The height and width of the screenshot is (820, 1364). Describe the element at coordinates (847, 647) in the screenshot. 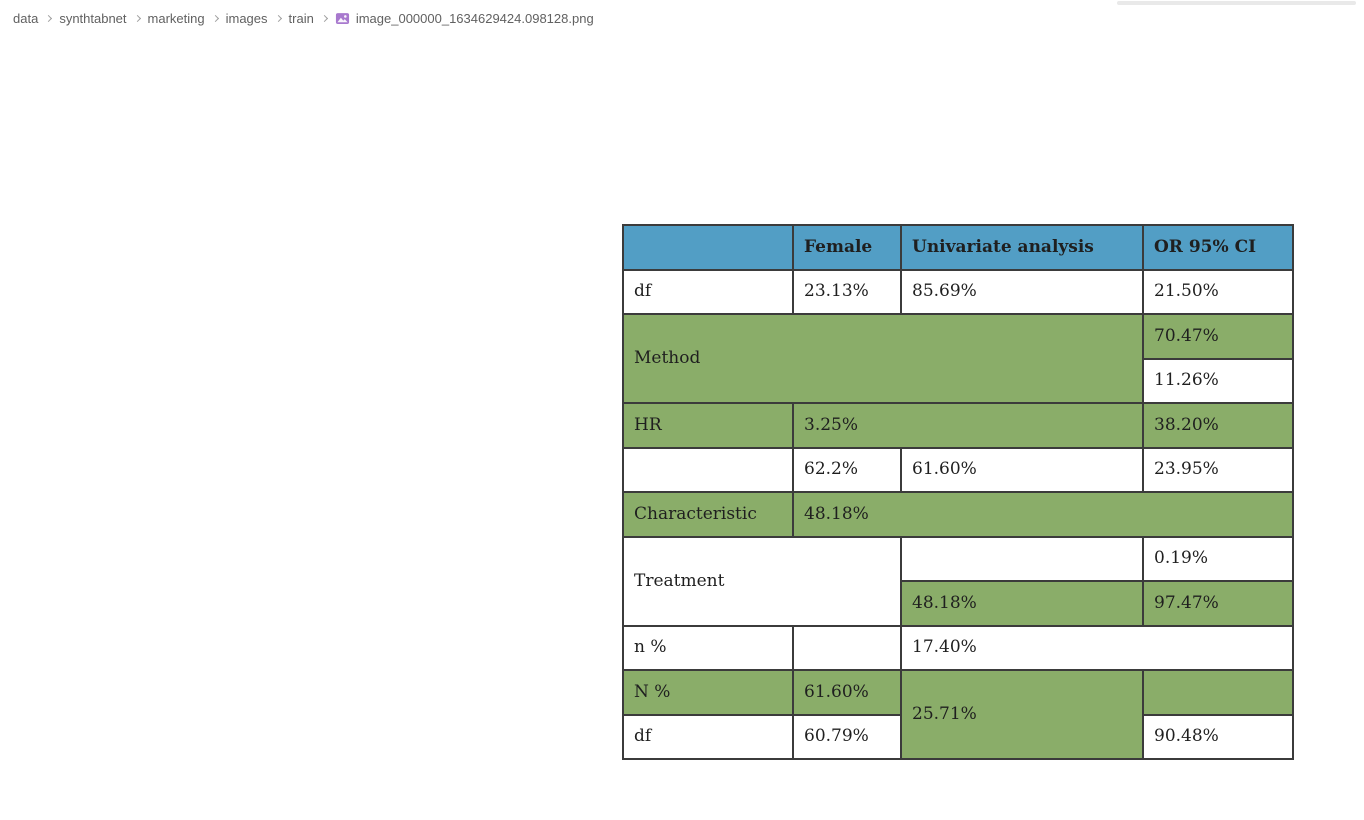

I see `cell-r9c2` at that location.